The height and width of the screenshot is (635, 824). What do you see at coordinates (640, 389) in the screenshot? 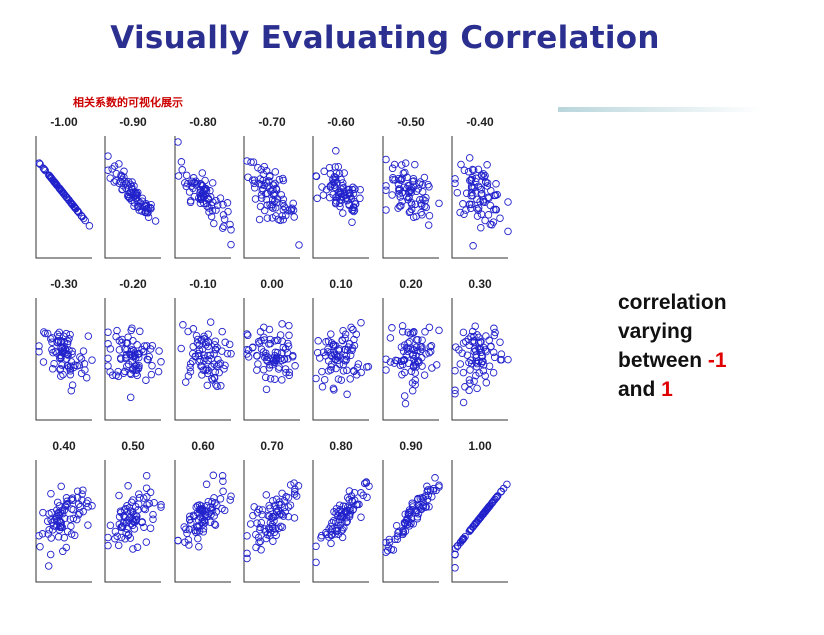
I see `side-caption-and: and` at bounding box center [640, 389].